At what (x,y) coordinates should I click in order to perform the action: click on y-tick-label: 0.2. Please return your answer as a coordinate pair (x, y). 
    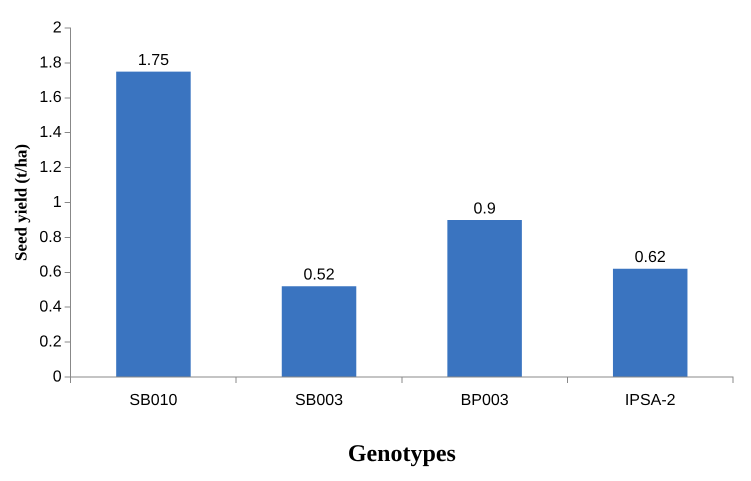
    Looking at the image, I should click on (50, 342).